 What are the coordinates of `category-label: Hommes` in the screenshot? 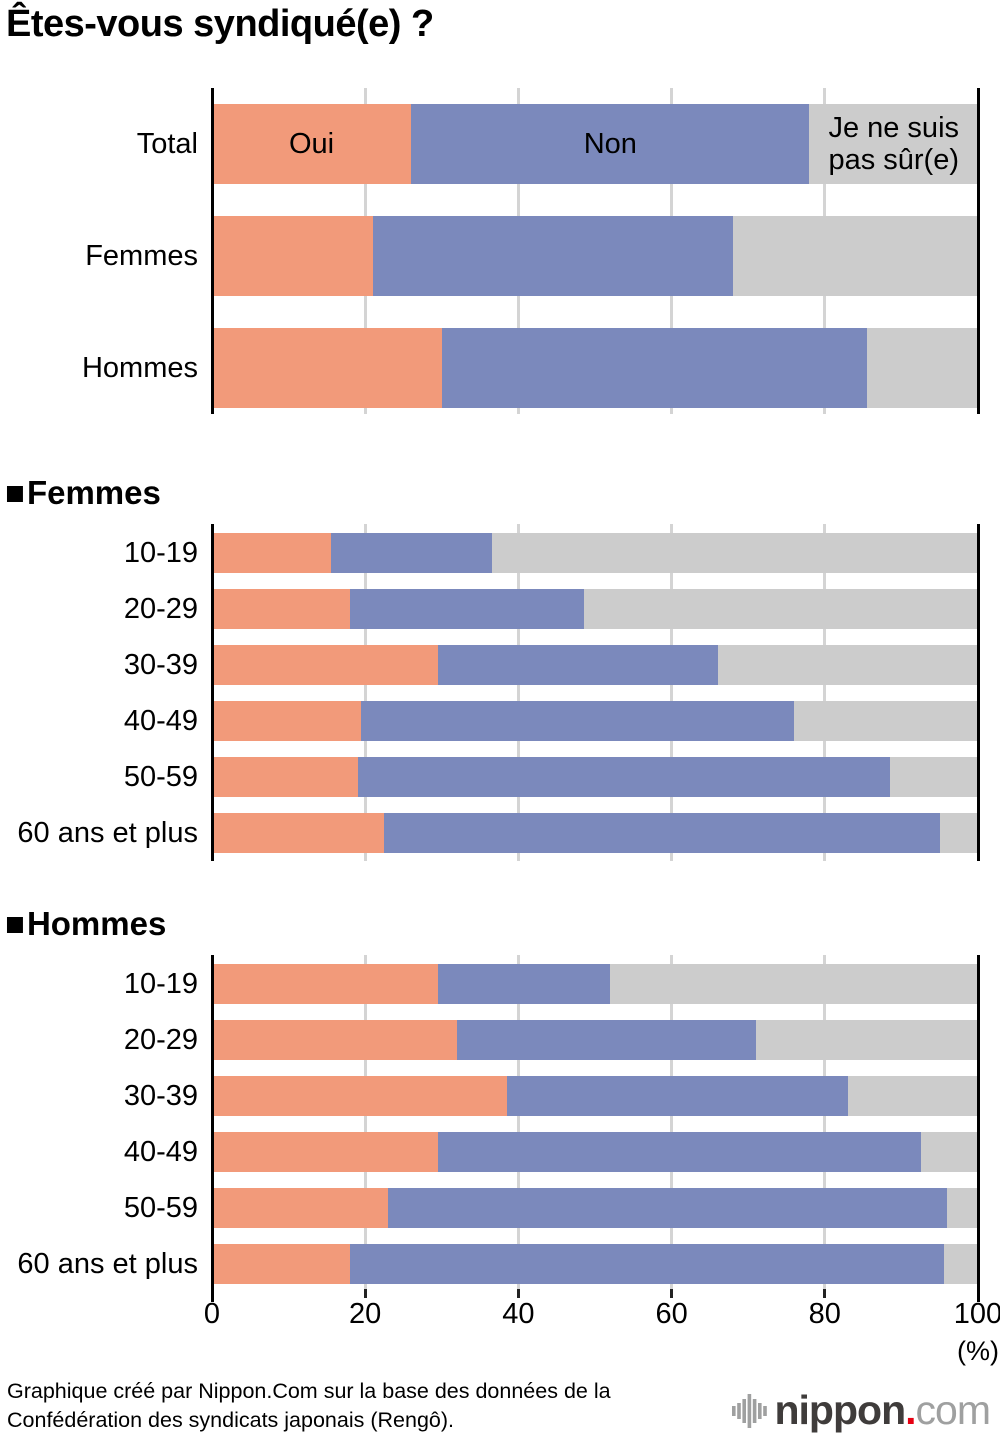 It's located at (139, 367).